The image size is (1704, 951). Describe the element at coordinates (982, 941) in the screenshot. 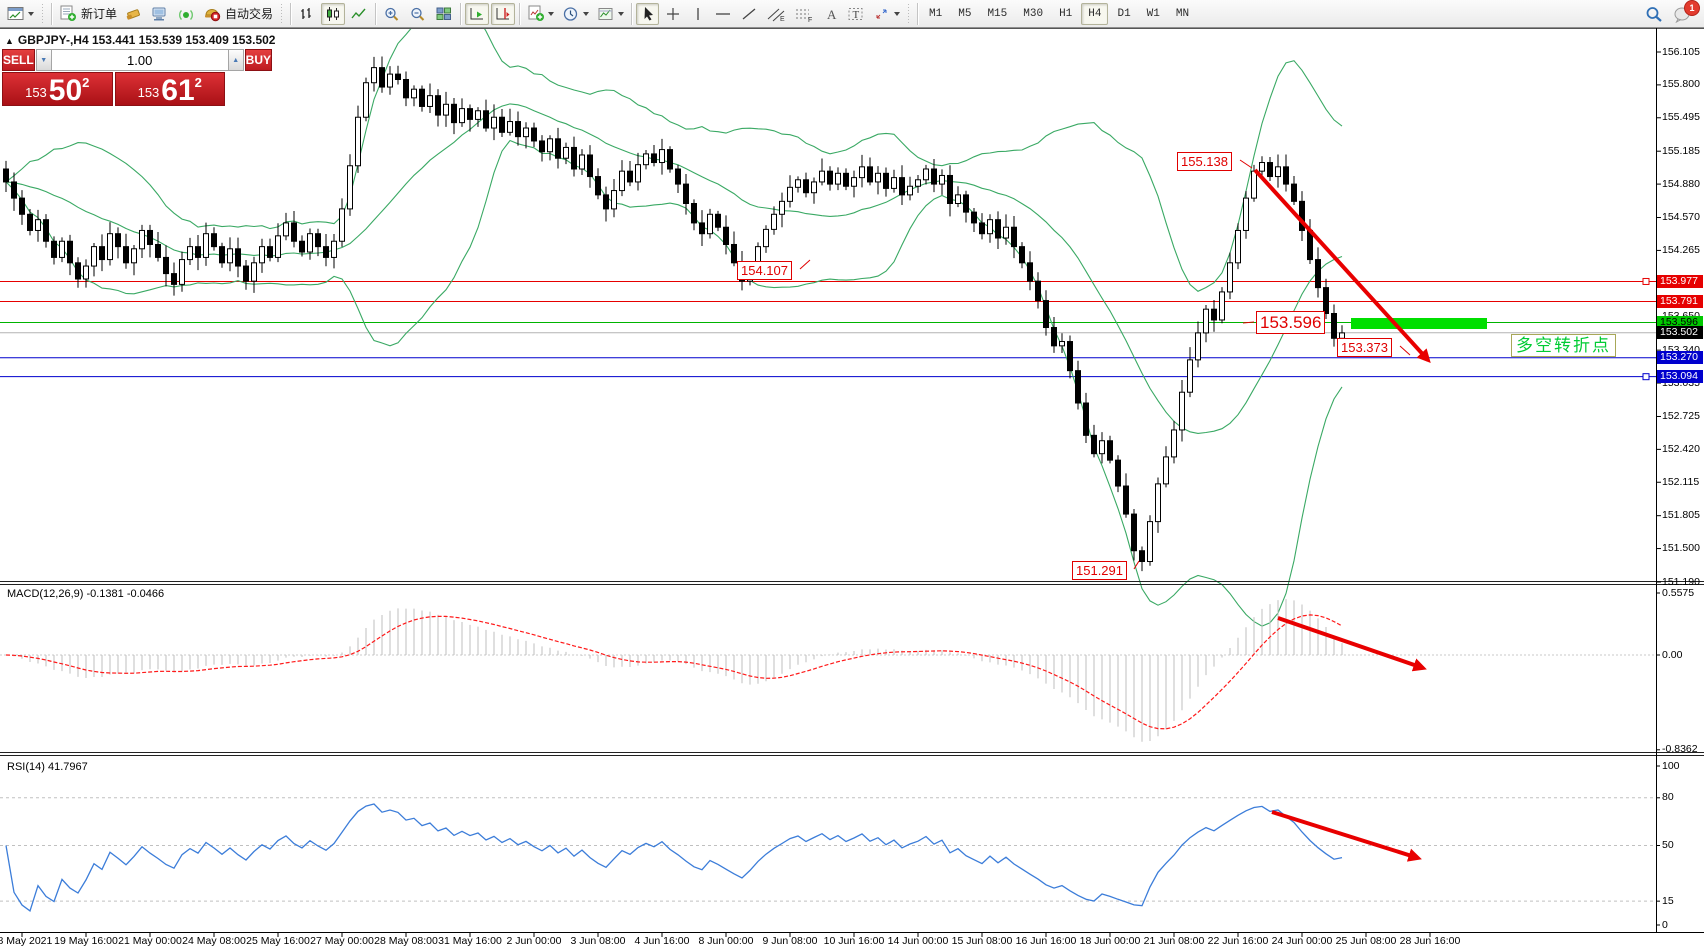

I see `time-axis-label: 15 Jun 08:00` at that location.